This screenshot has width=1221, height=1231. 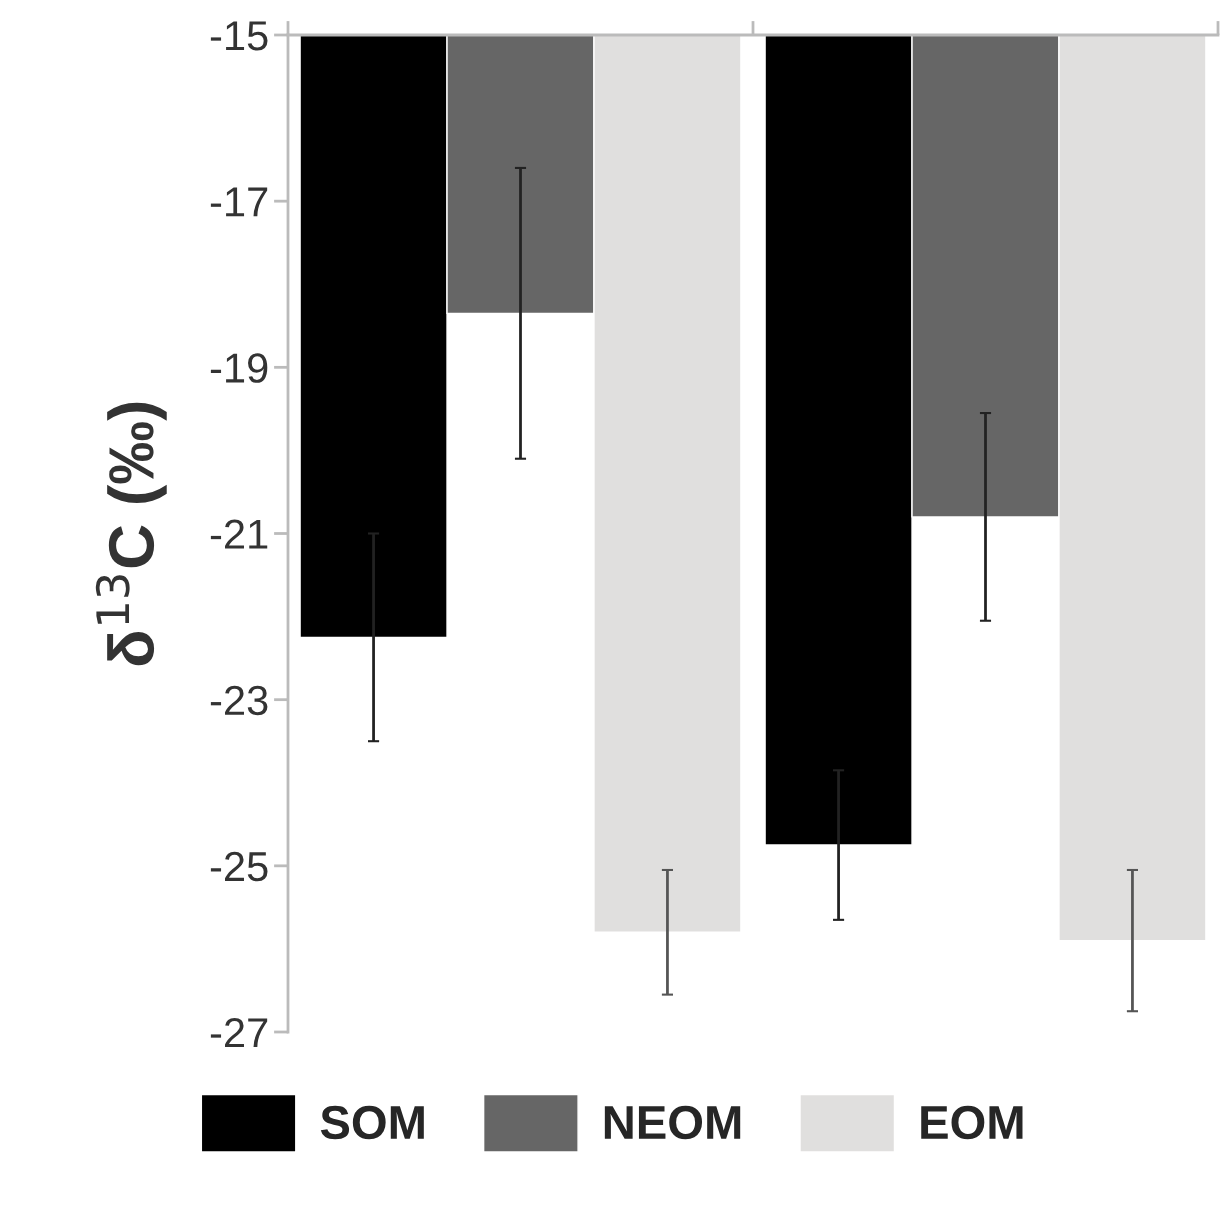 What do you see at coordinates (239, 866) in the screenshot?
I see `y-tick-label: -25` at bounding box center [239, 866].